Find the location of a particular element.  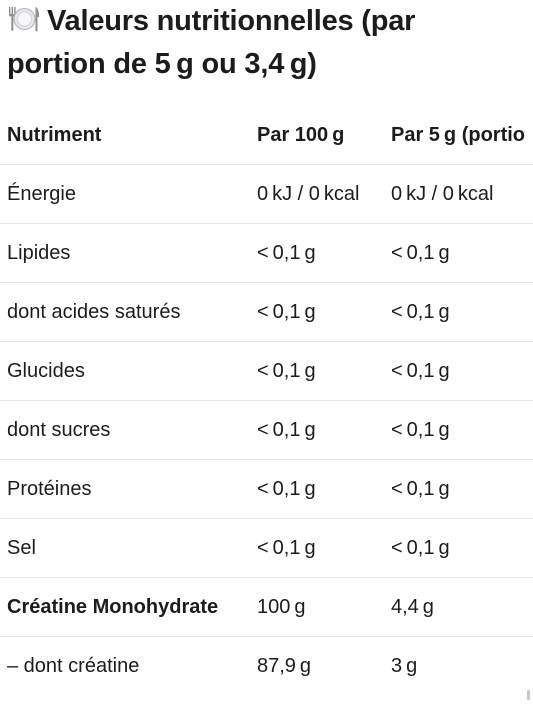

table-row: Énergie 0 kJ / 0 kcal 0 kJ / 0 kcal is located at coordinates (266, 194).